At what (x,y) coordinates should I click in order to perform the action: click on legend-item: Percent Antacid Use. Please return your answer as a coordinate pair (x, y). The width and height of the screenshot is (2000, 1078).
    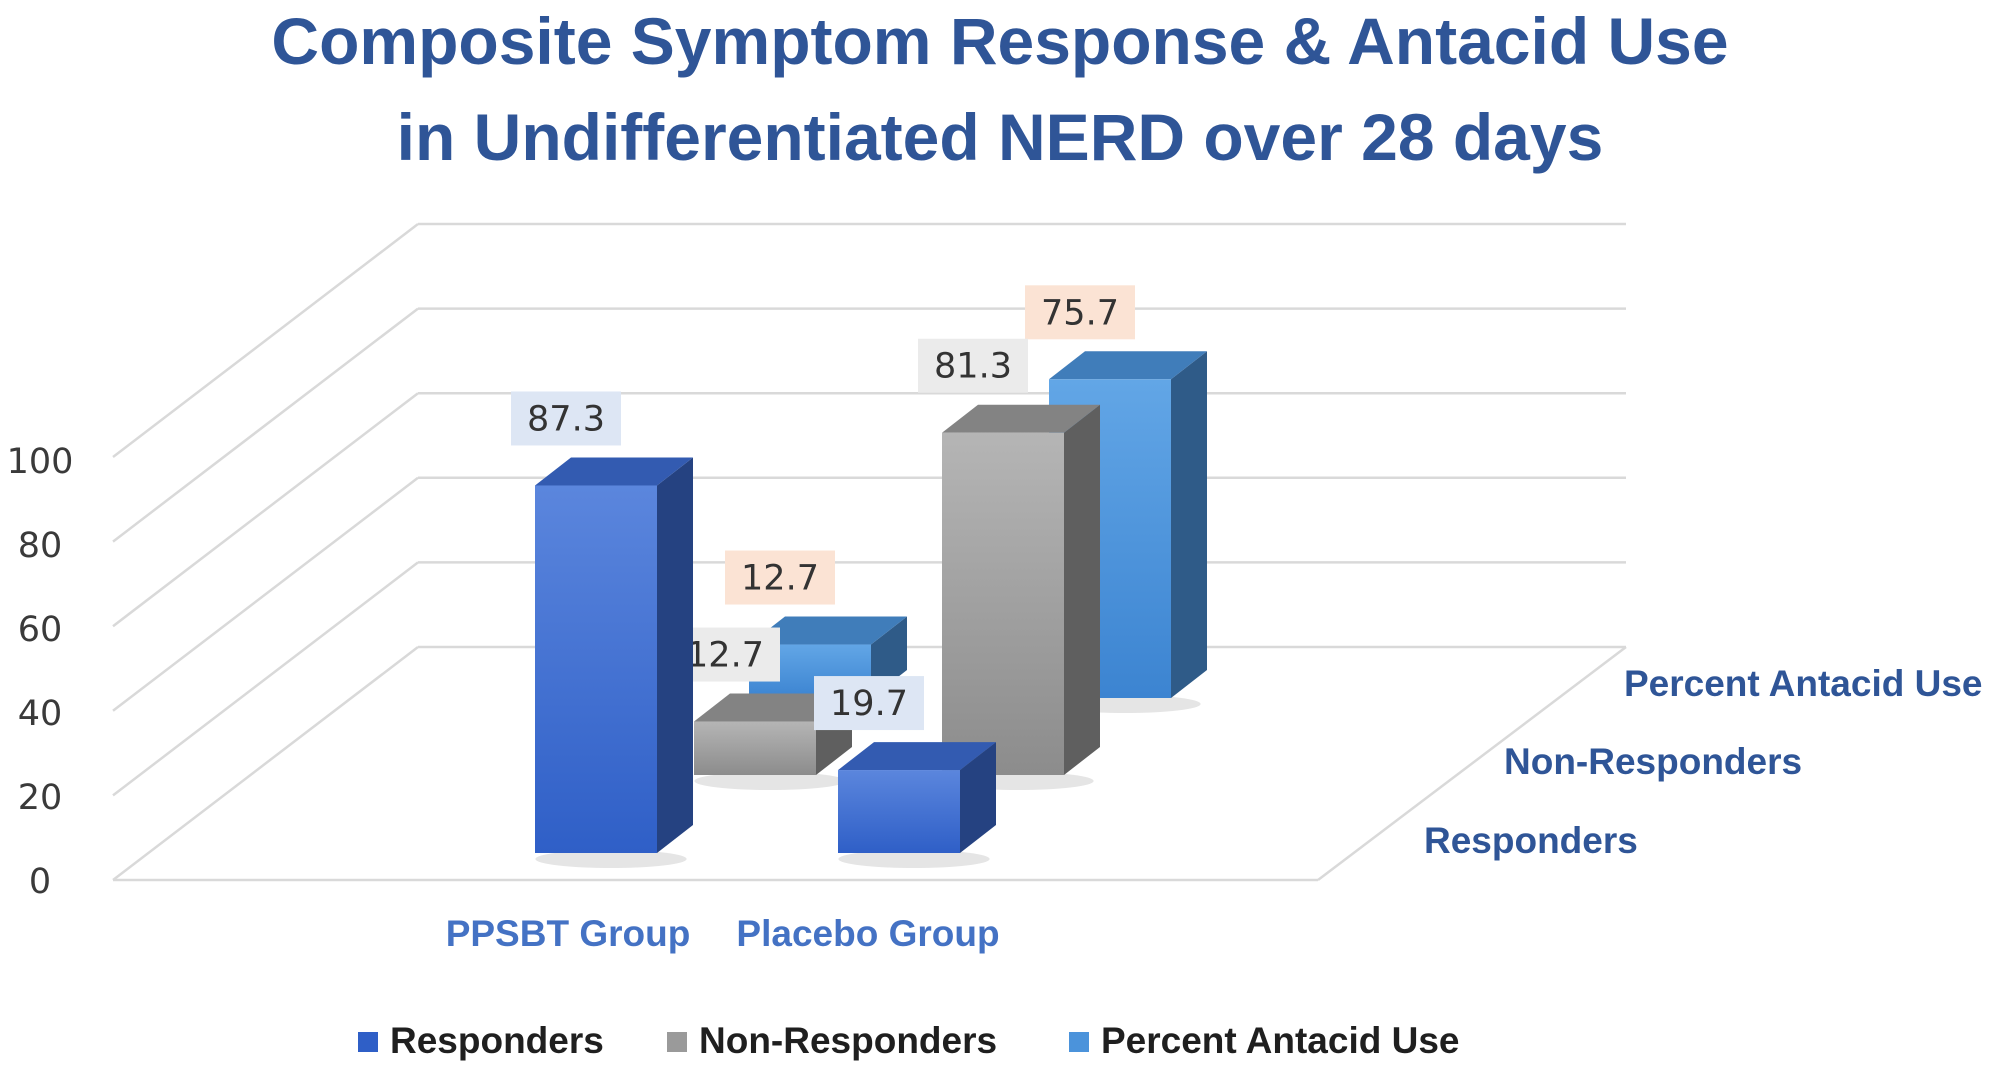
    Looking at the image, I should click on (1264, 1040).